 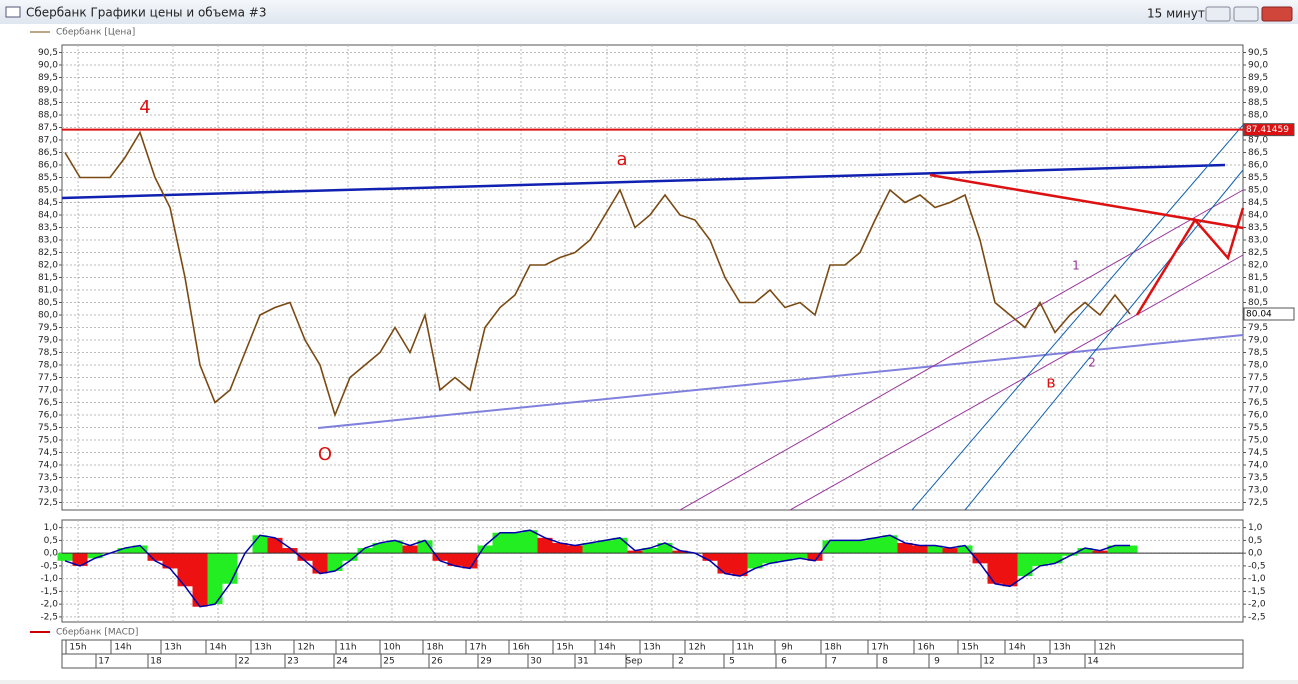 I want to click on y-tick-label: 75,0, so click(x=1258, y=441).